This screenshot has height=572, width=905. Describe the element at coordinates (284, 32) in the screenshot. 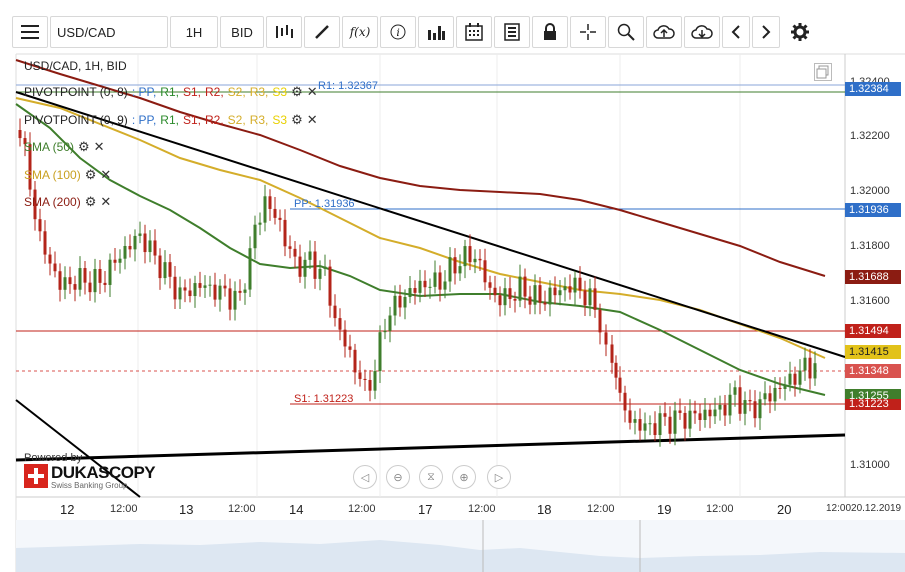

I see `chart-type-icon` at that location.